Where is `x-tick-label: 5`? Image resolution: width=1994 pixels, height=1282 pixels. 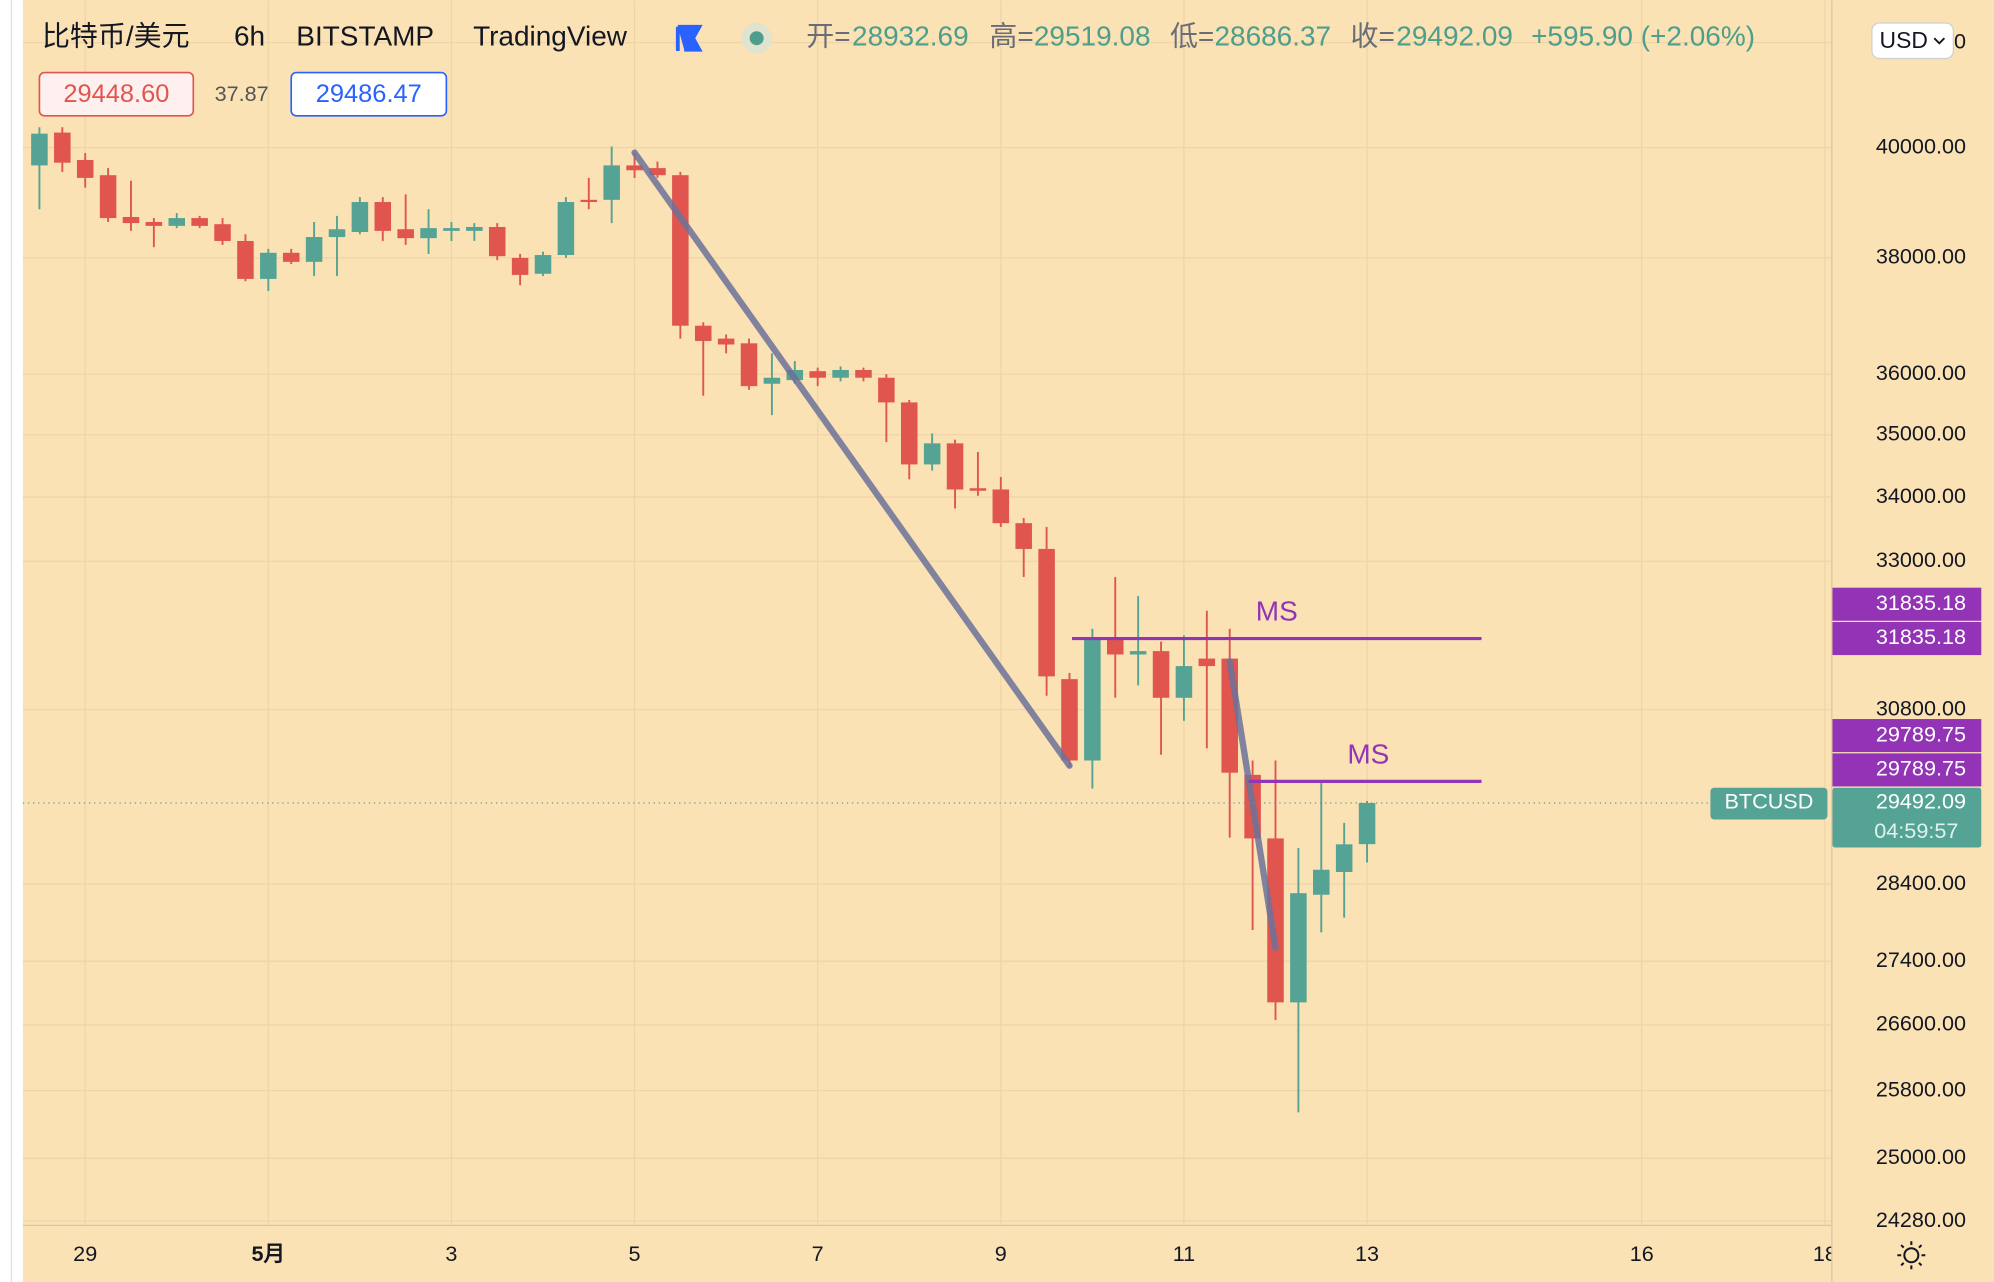 x-tick-label: 5 is located at coordinates (635, 1253).